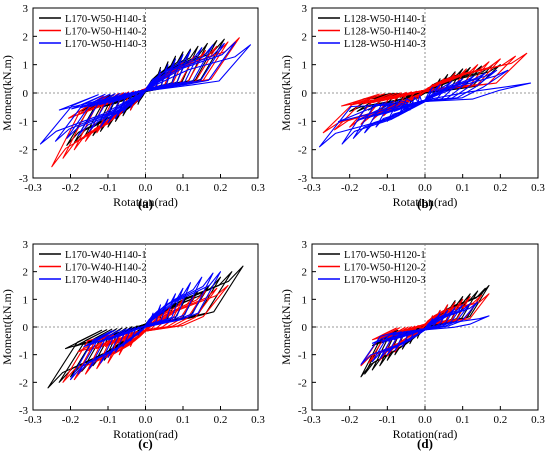 This screenshot has height=465, width=550. What do you see at coordinates (385, 32) in the screenshot?
I see `legend-label: L128-W50-H140-2` at bounding box center [385, 32].